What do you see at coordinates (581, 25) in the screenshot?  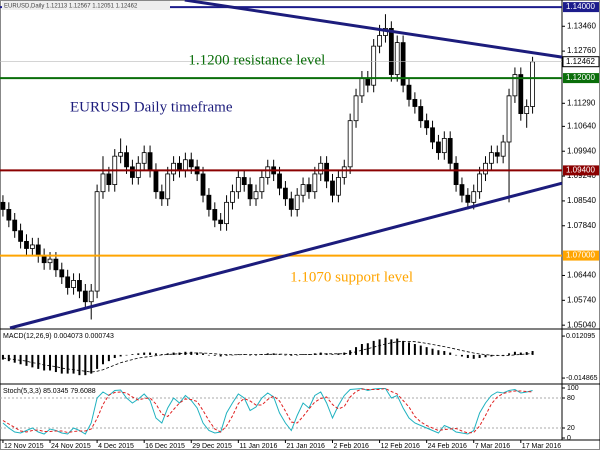 I see `y-tick-label: 1.13460` at bounding box center [581, 25].